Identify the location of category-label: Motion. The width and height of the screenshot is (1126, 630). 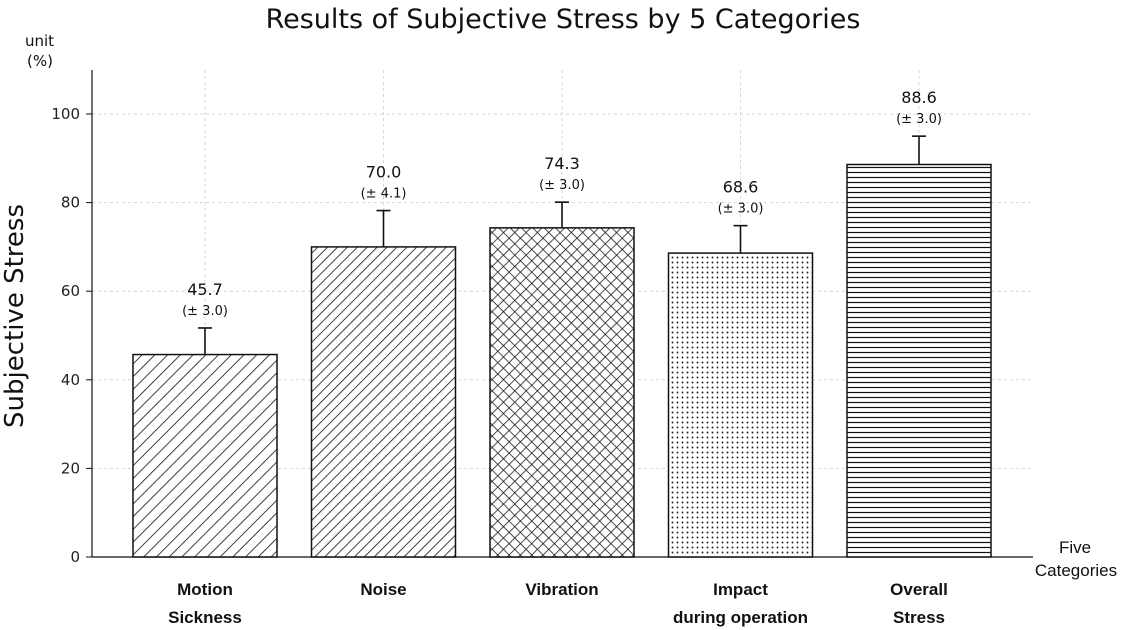
(205, 589).